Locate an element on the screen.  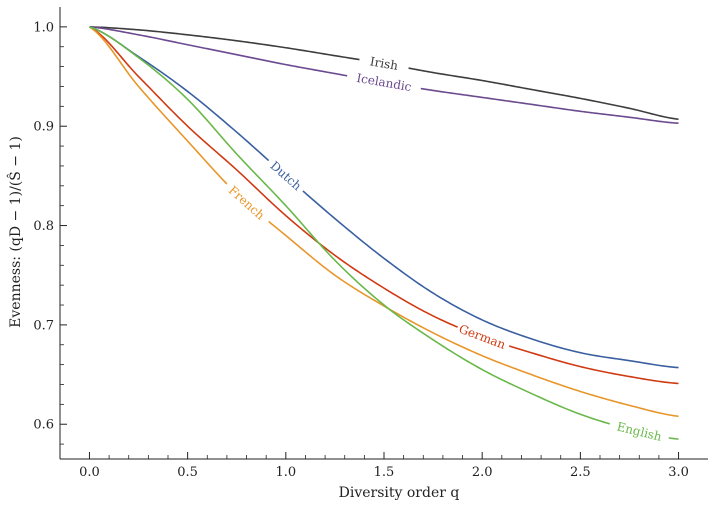
series-label: Icelandic is located at coordinates (383, 82).